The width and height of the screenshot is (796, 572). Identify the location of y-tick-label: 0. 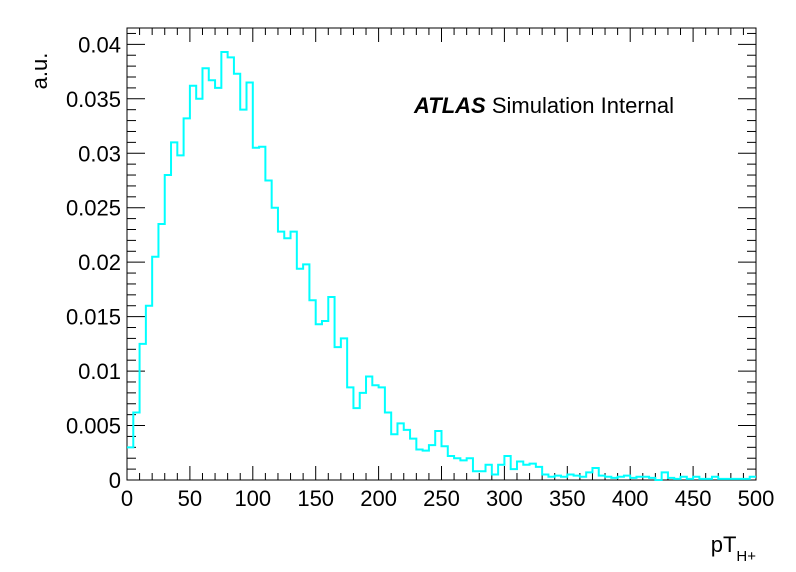
(115, 480).